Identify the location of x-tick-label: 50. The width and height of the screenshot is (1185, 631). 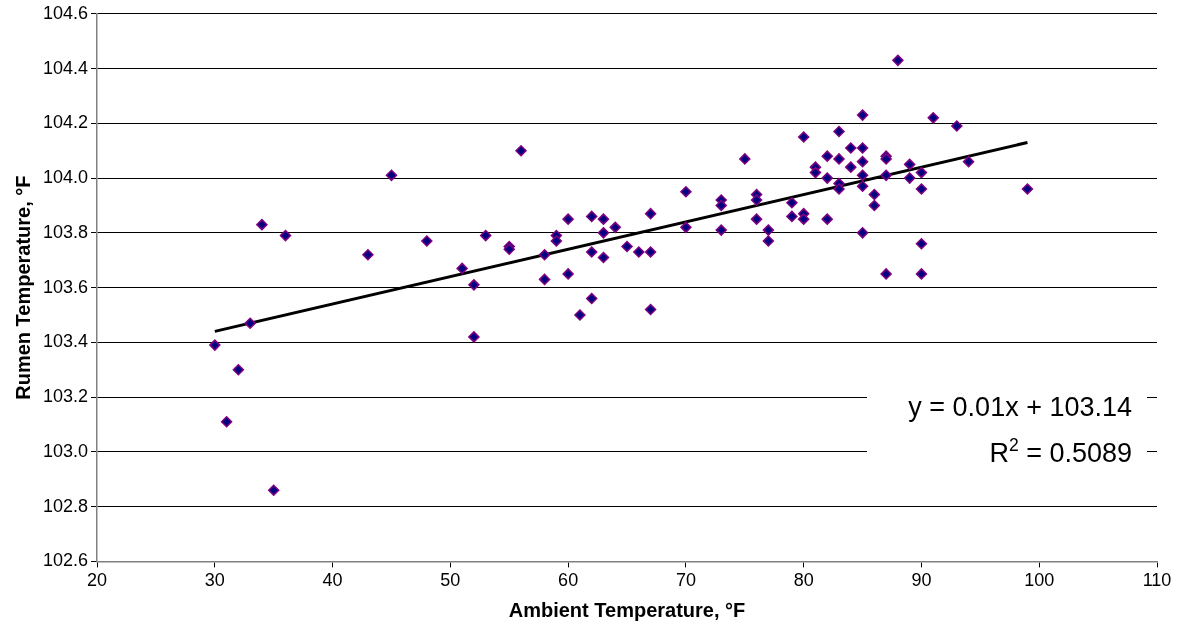
(450, 580).